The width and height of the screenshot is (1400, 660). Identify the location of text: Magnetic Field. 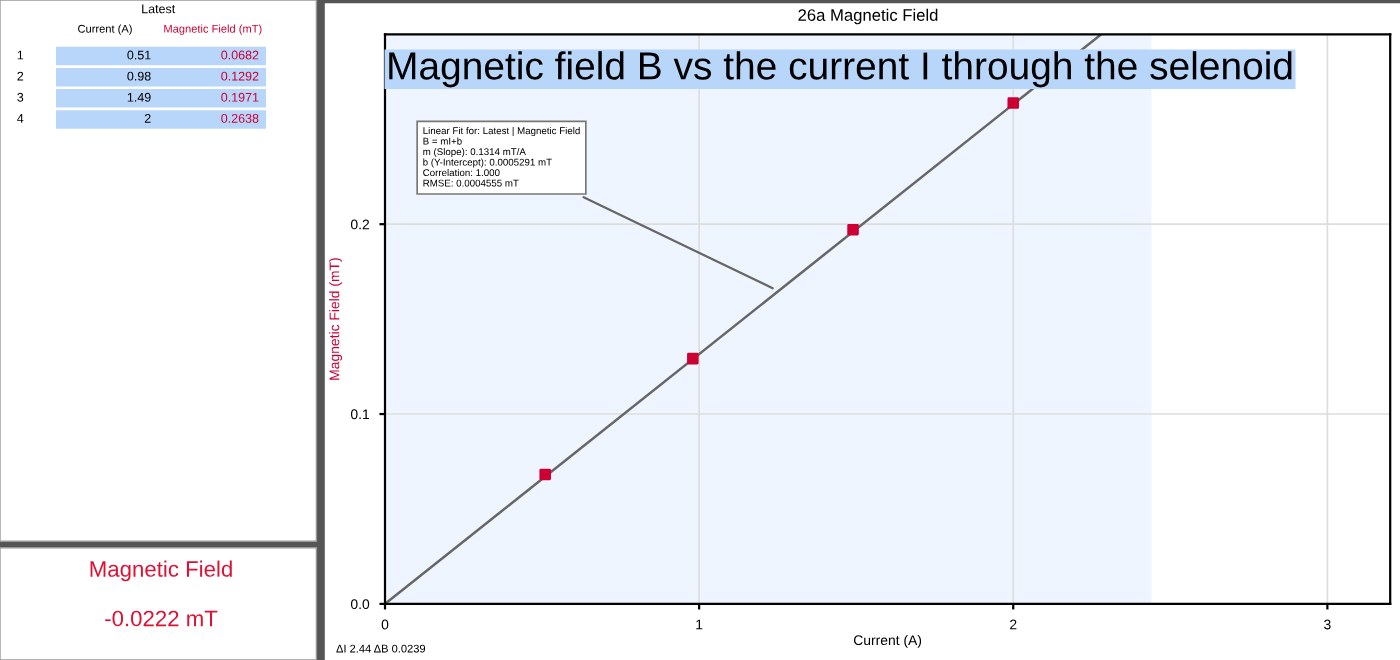
(161, 571).